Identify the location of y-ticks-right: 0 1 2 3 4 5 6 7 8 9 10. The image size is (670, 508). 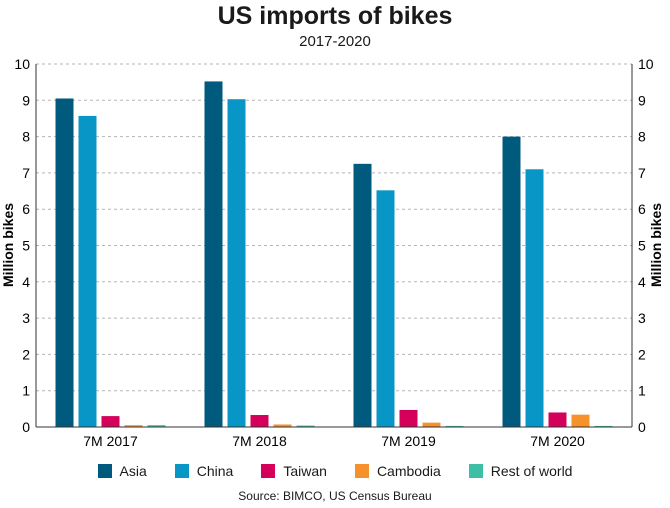
(646, 245).